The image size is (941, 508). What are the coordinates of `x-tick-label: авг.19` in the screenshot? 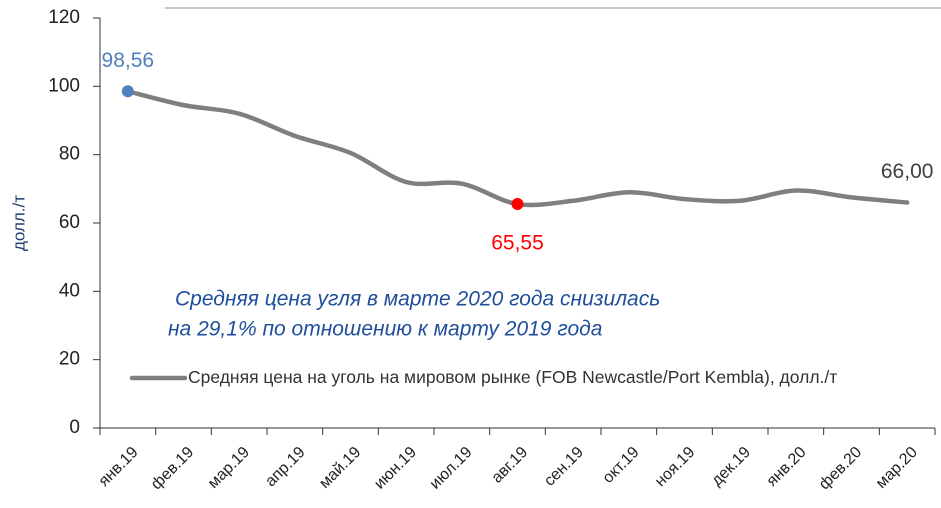 It's located at (510, 465).